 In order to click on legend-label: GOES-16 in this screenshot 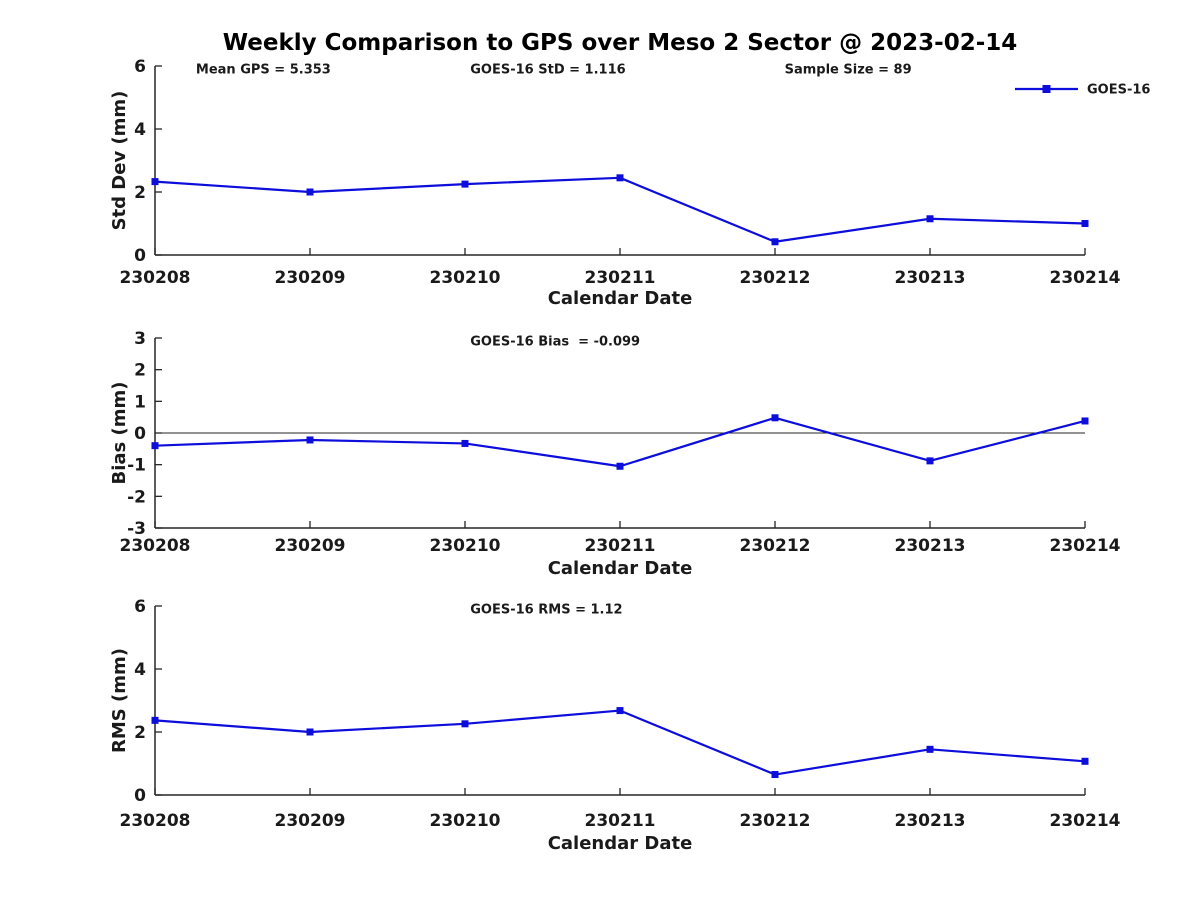, I will do `click(1118, 90)`.